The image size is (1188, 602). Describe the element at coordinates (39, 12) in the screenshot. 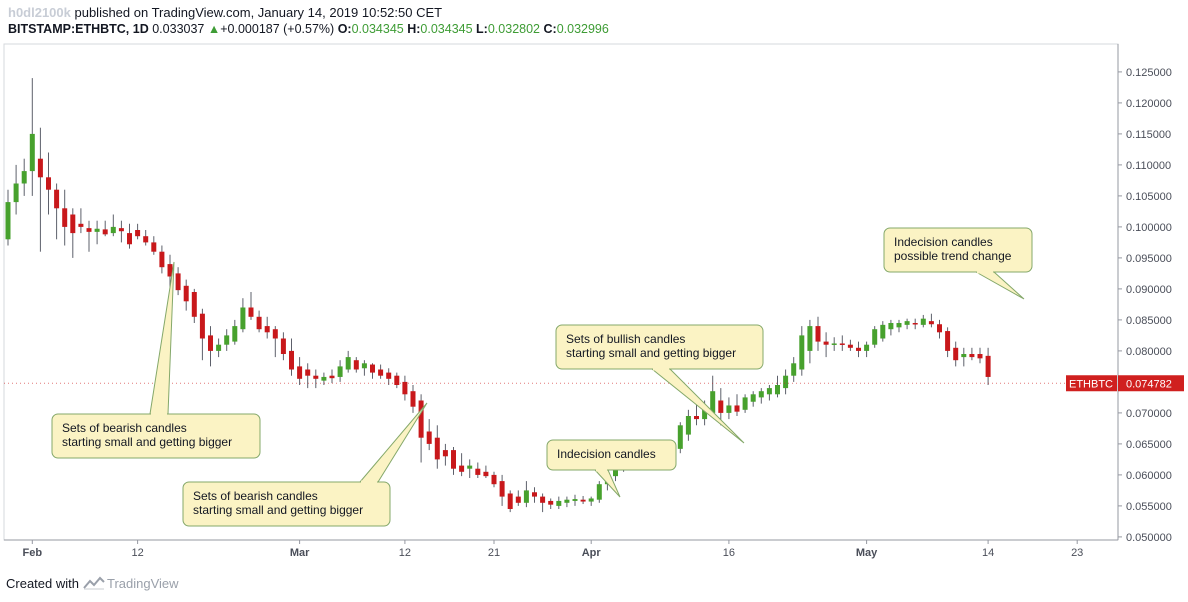

I see `author-name: h0dl2100k` at that location.